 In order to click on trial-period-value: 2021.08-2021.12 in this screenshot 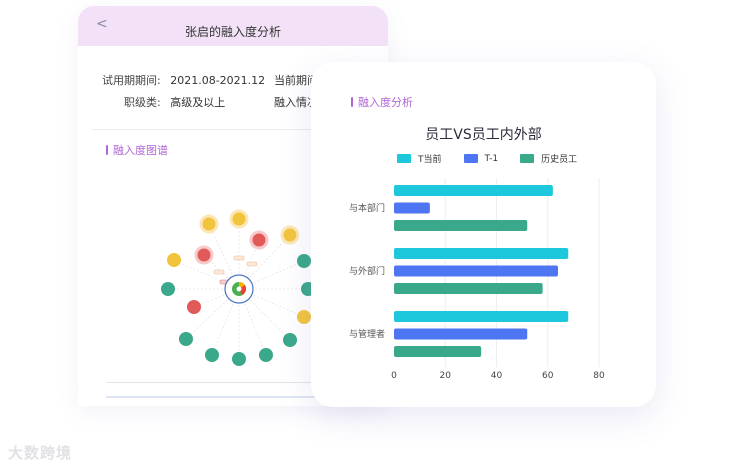, I will do `click(218, 80)`.